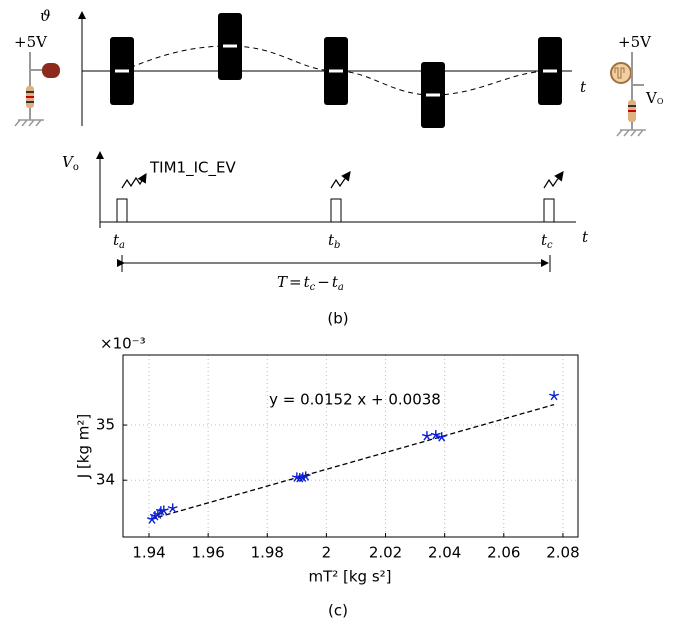  I want to click on y-tick-label: 34, so click(105, 480).